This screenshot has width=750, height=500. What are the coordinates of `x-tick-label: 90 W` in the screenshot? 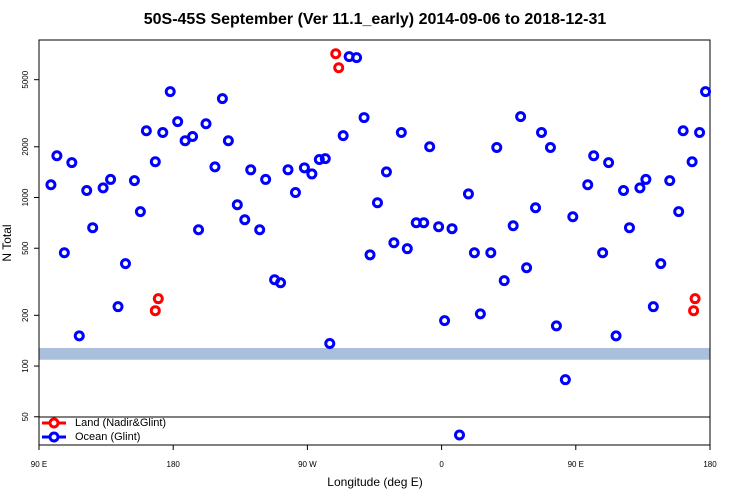 It's located at (307, 464).